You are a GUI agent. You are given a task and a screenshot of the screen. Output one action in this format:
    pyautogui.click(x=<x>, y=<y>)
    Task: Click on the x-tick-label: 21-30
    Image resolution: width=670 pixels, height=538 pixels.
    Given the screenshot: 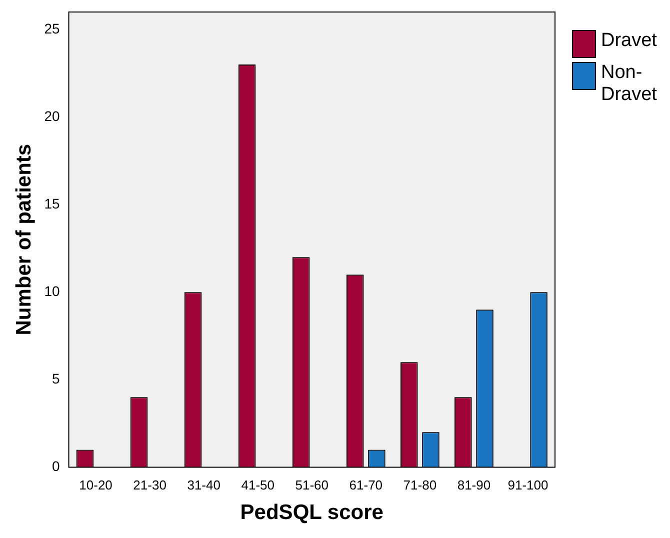 What is the action you would take?
    pyautogui.click(x=149, y=485)
    